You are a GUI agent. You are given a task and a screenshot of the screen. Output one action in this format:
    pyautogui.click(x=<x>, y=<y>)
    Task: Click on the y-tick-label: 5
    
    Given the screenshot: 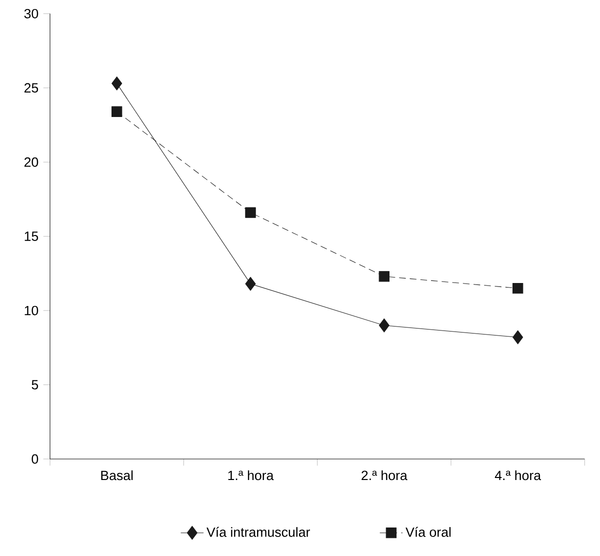 What is the action you would take?
    pyautogui.click(x=35, y=385)
    